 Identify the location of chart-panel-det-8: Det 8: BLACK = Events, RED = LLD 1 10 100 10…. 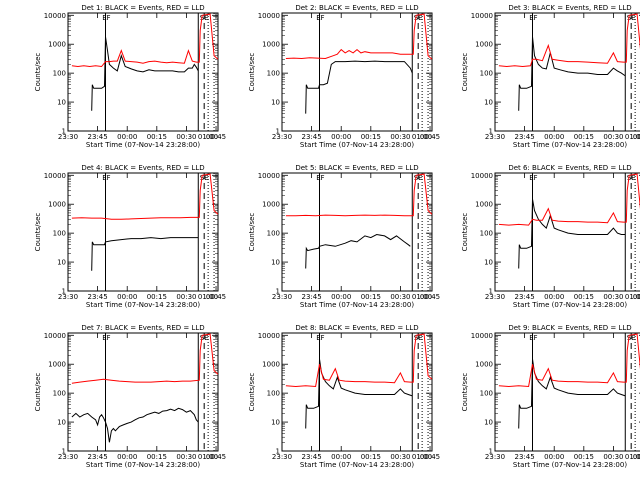
(344, 396).